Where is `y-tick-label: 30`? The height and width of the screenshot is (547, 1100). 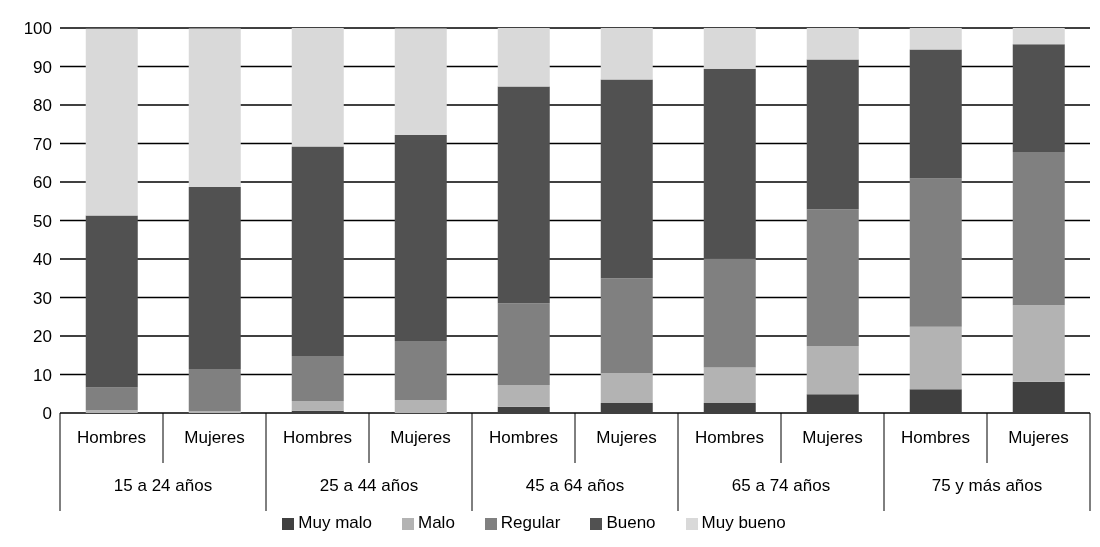 y-tick-label: 30 is located at coordinates (42, 298).